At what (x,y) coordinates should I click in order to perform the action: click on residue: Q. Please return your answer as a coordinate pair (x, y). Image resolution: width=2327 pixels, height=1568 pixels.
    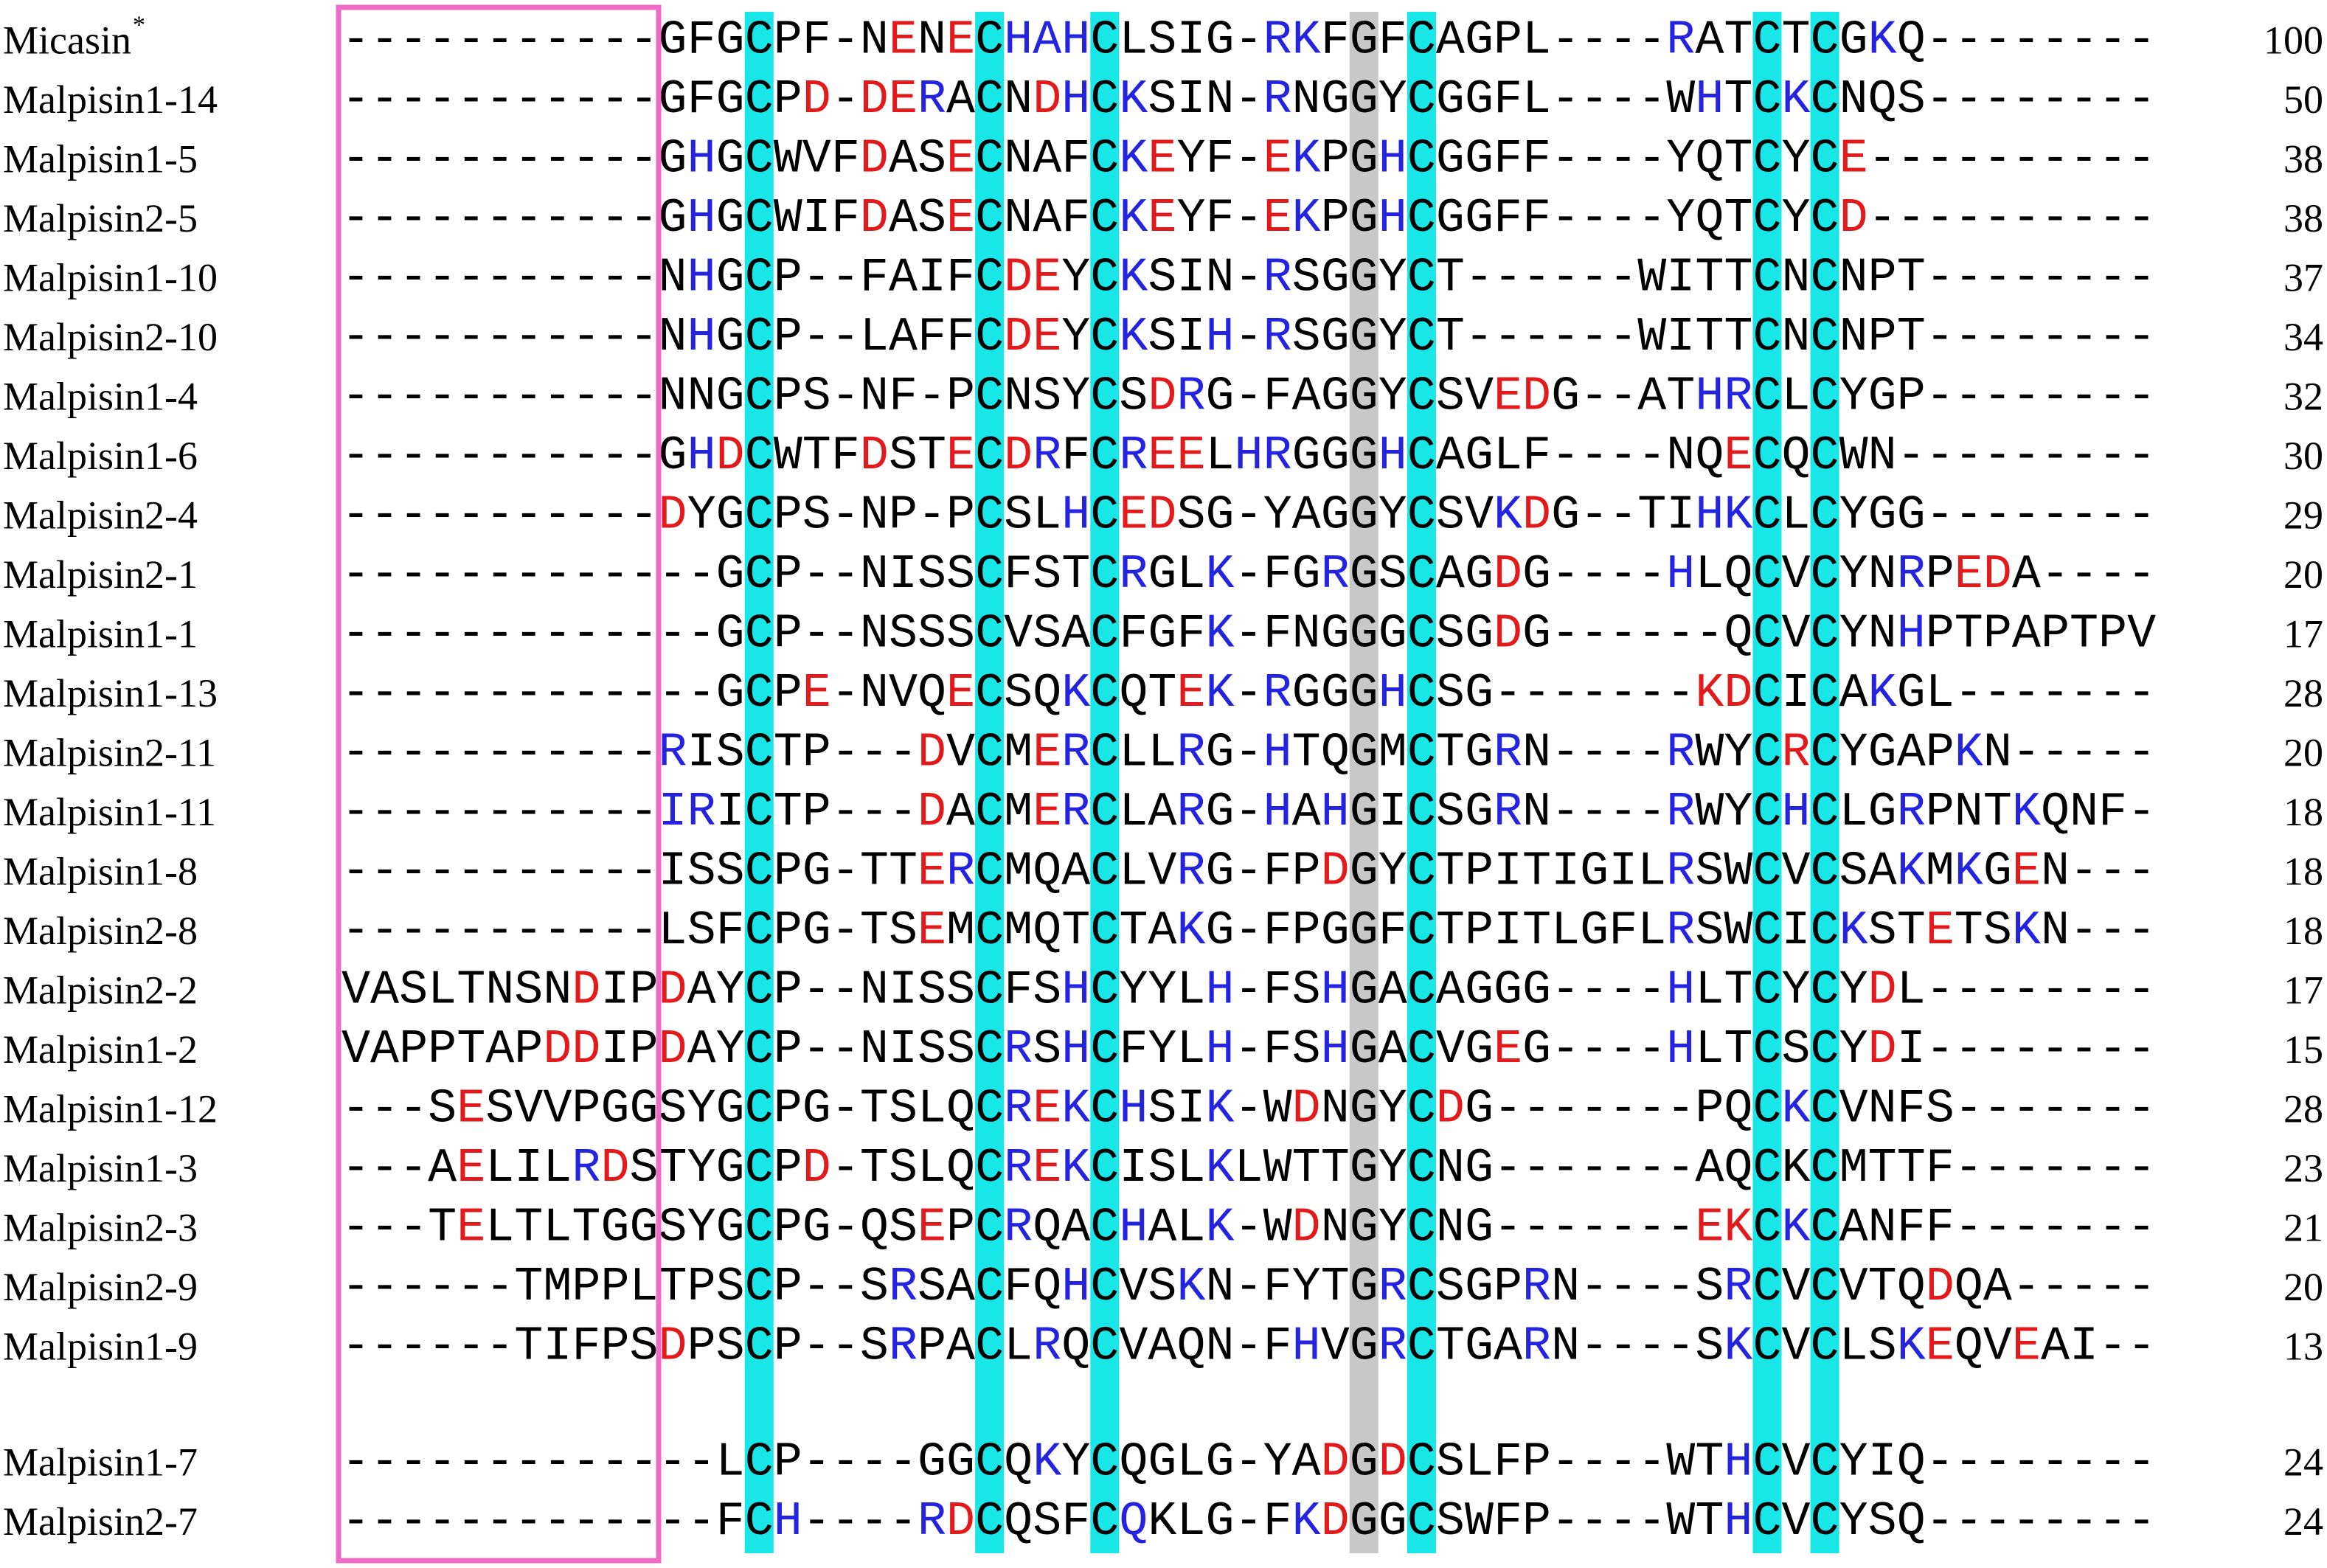
    Looking at the image, I should click on (1969, 1346).